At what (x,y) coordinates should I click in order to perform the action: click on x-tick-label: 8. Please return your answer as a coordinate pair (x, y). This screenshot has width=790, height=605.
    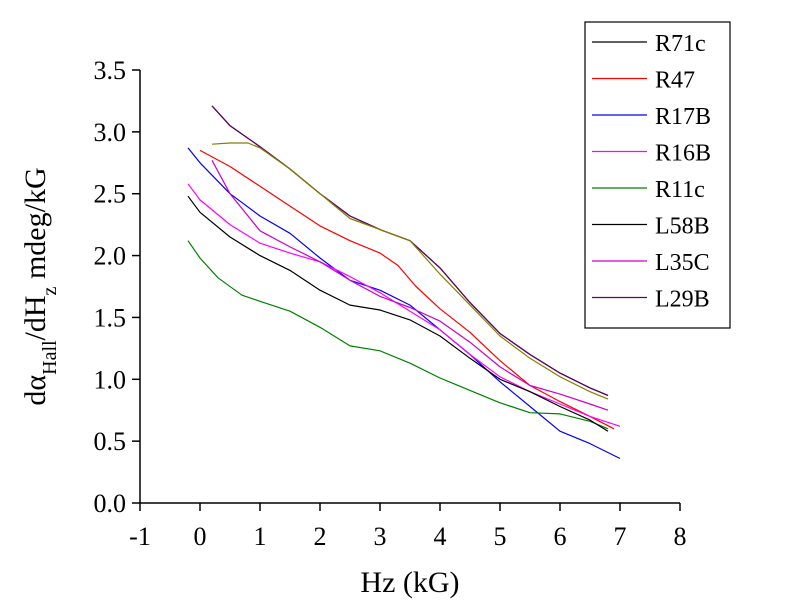
    Looking at the image, I should click on (680, 536).